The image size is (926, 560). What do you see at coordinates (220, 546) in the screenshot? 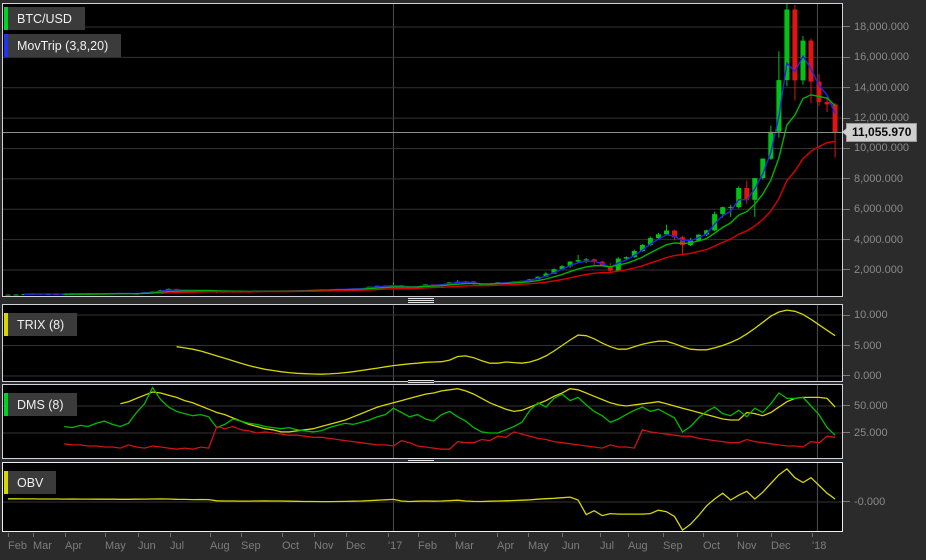
I see `time-tick-label: Aug` at bounding box center [220, 546].